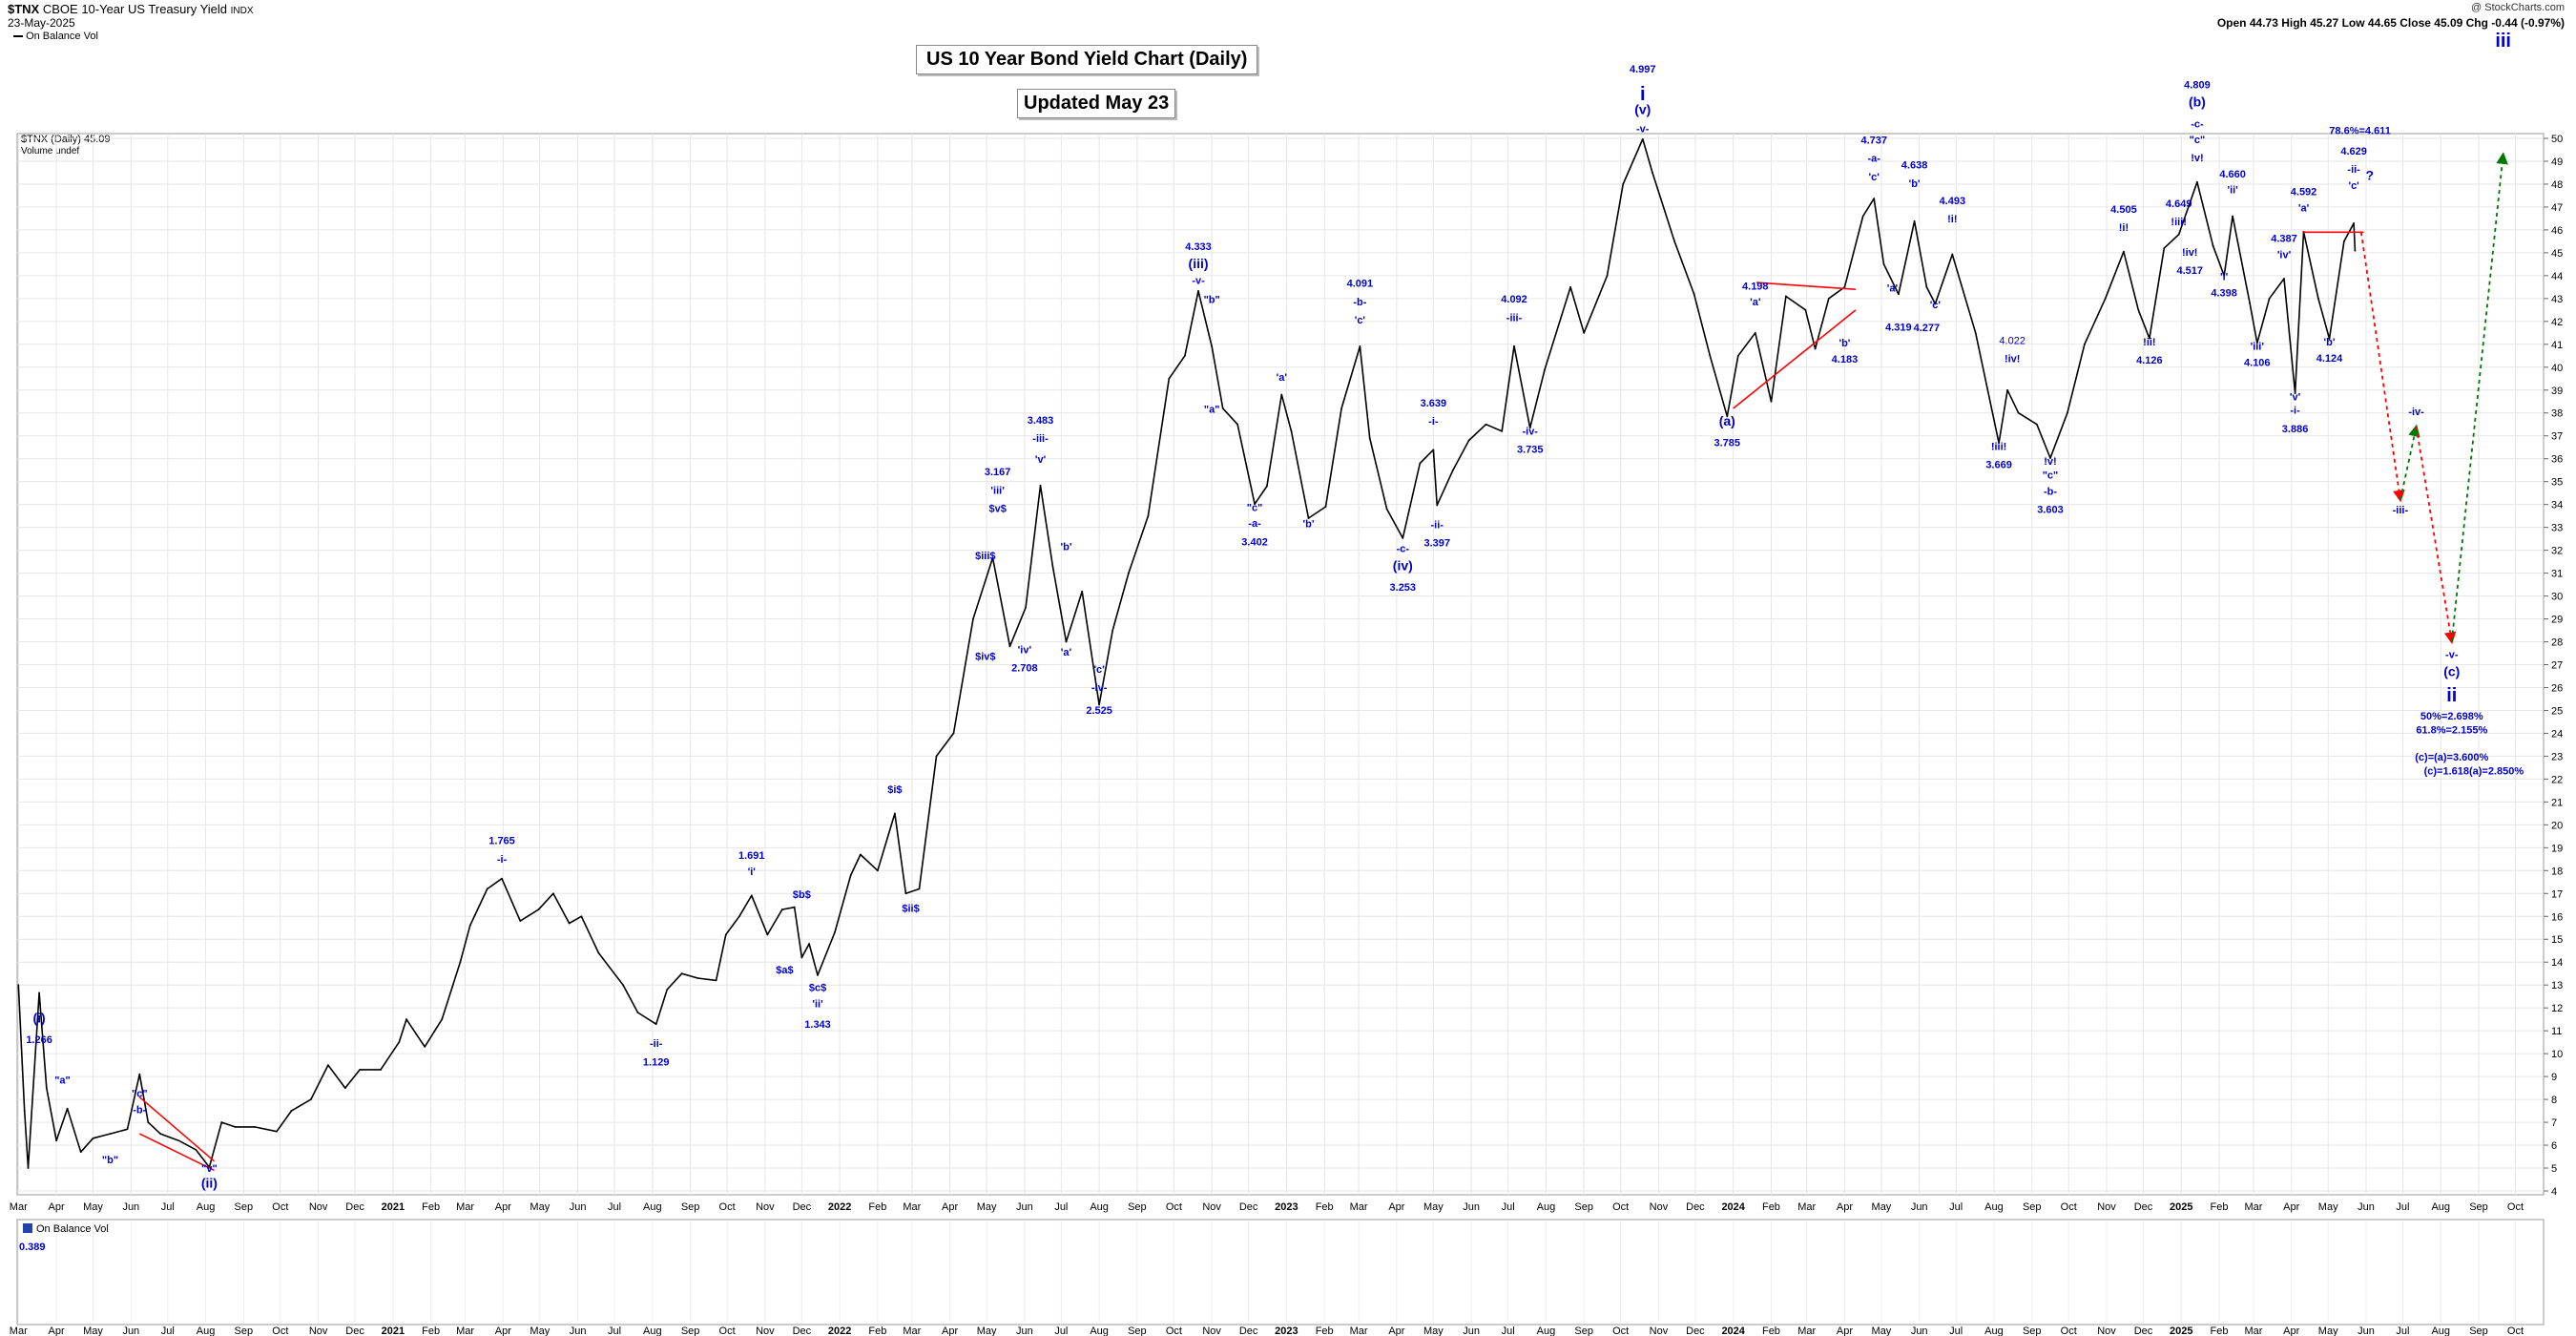  I want to click on obv-panel-frame, so click(1280, 1272).